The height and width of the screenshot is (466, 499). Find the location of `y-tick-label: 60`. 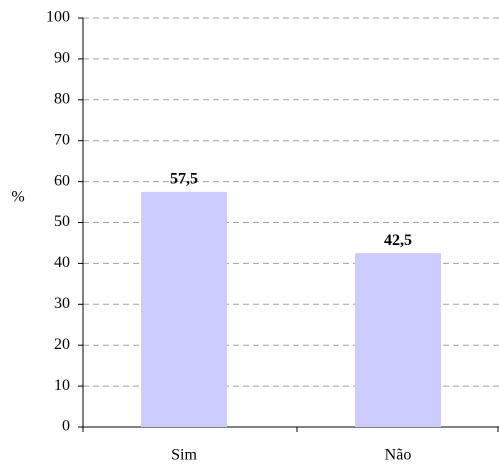

y-tick-label: 60 is located at coordinates (62, 180).